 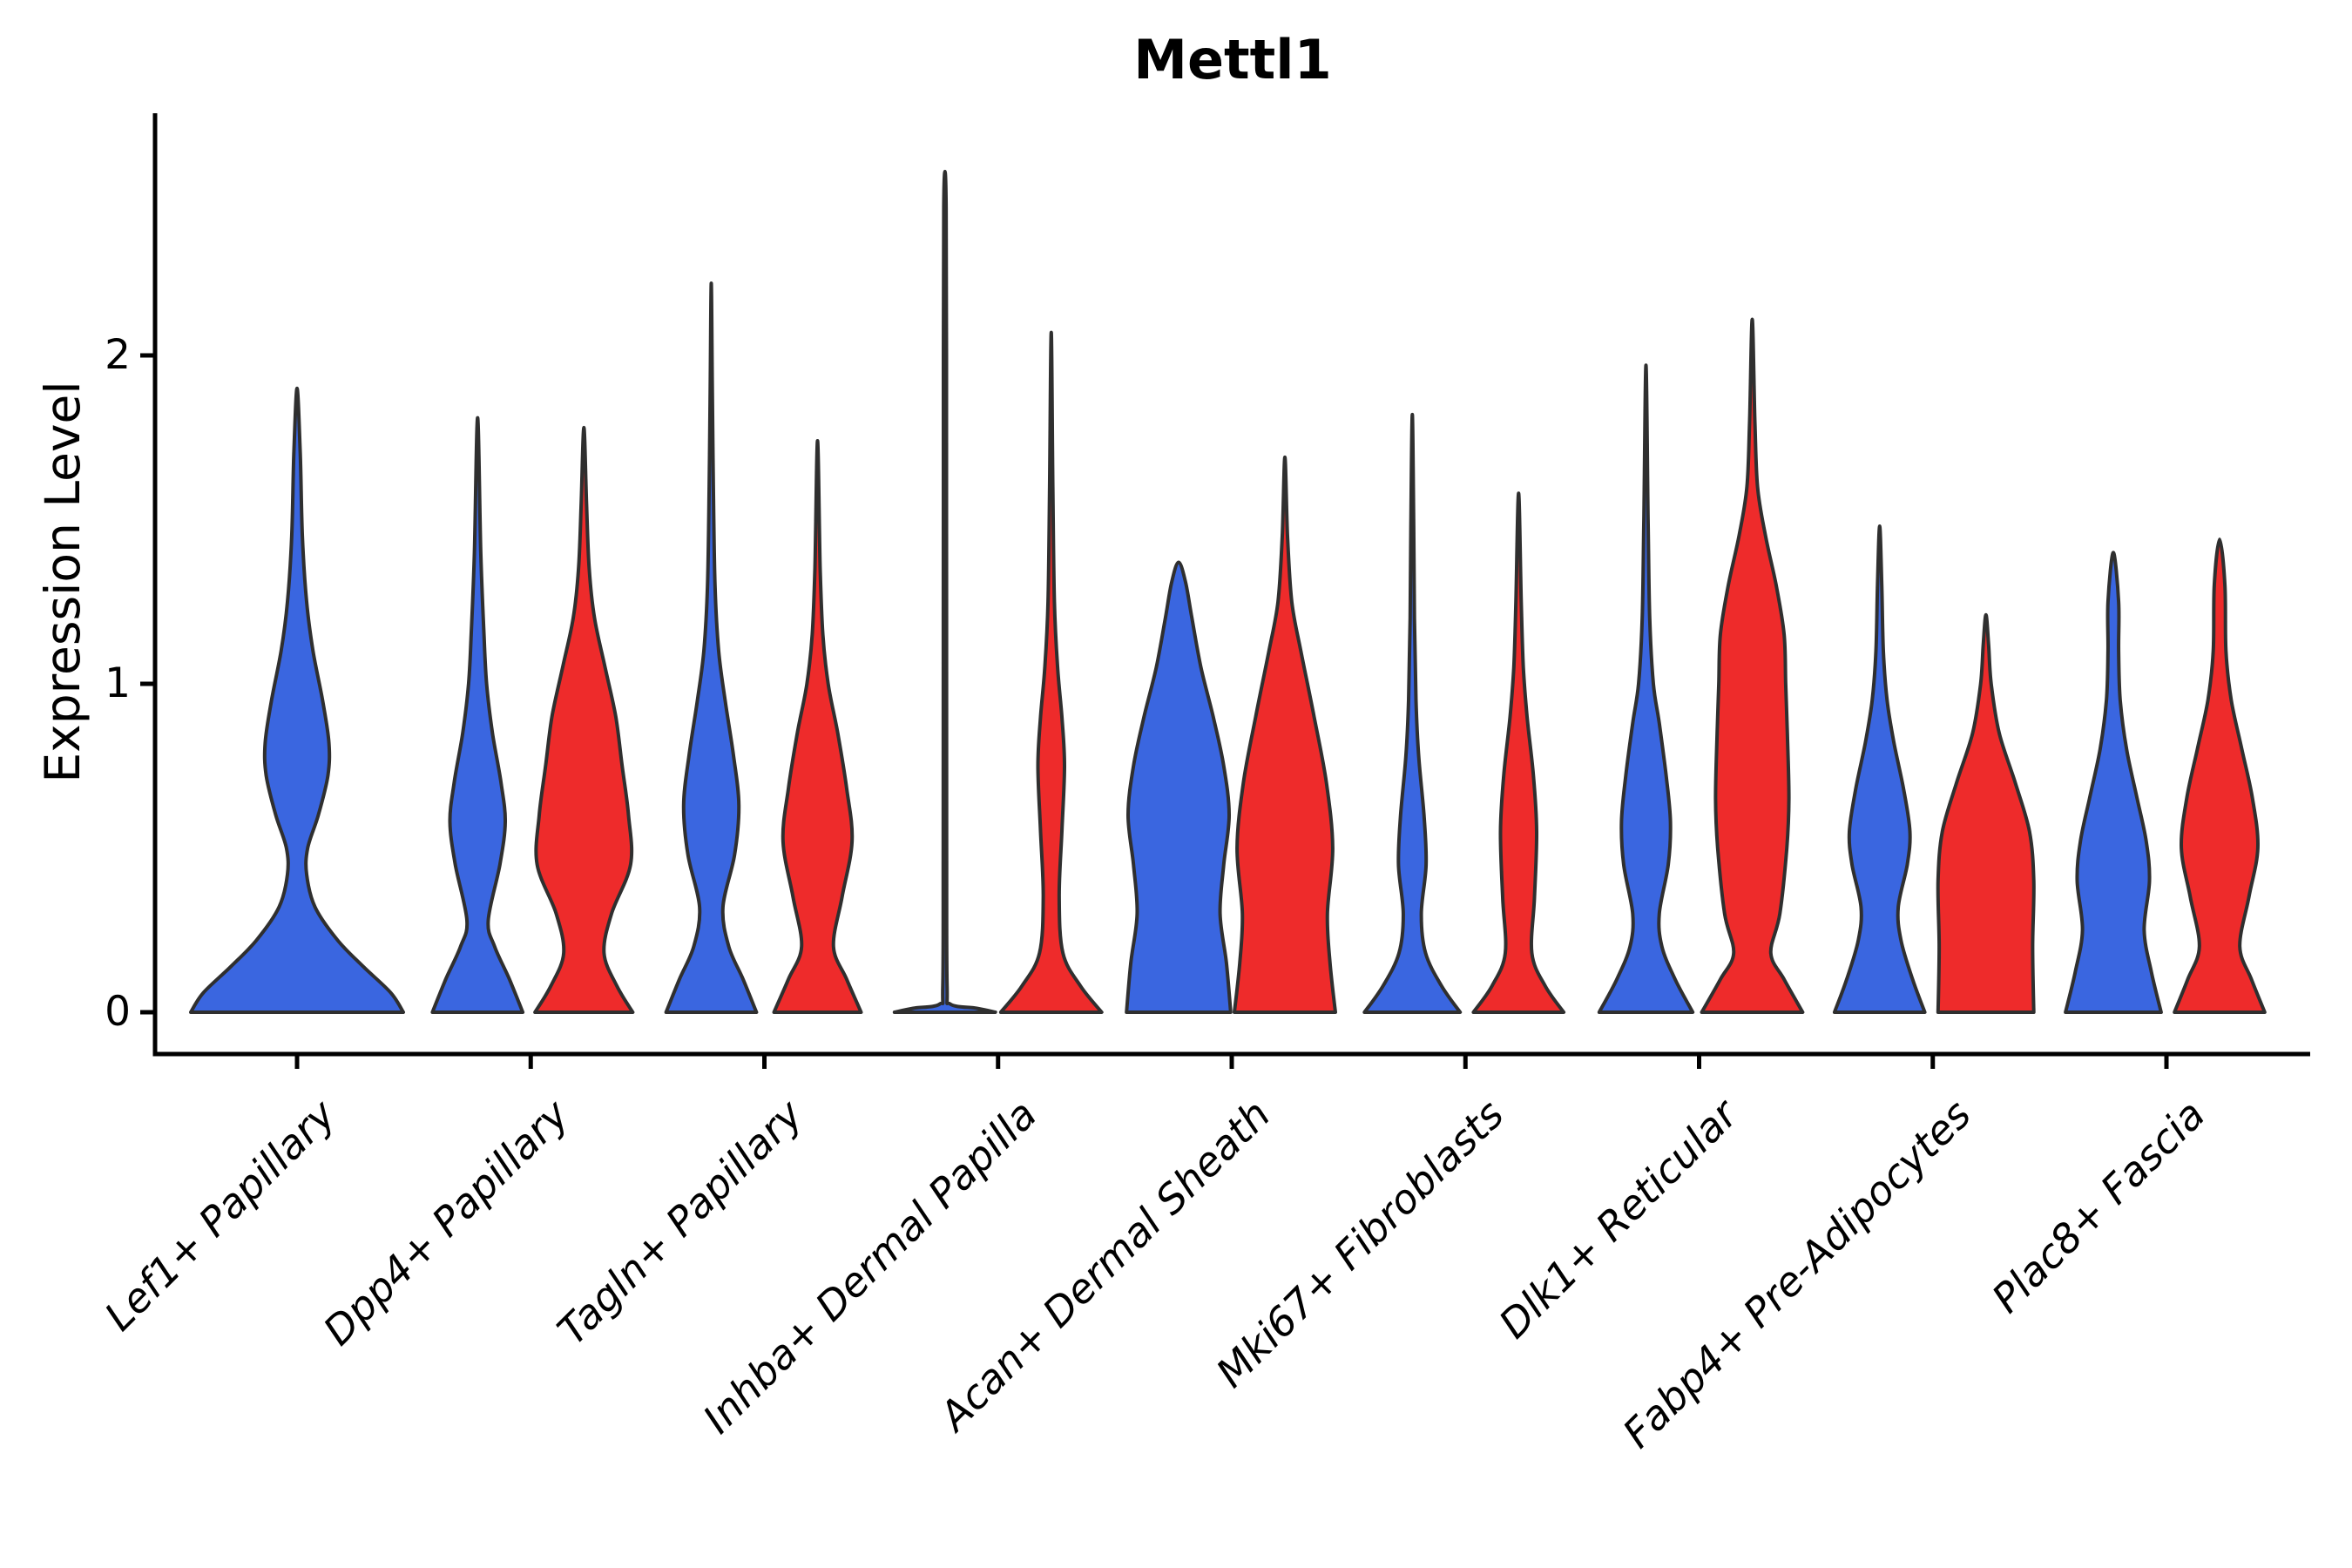 I want to click on violin-acan-blue, so click(x=1179, y=787).